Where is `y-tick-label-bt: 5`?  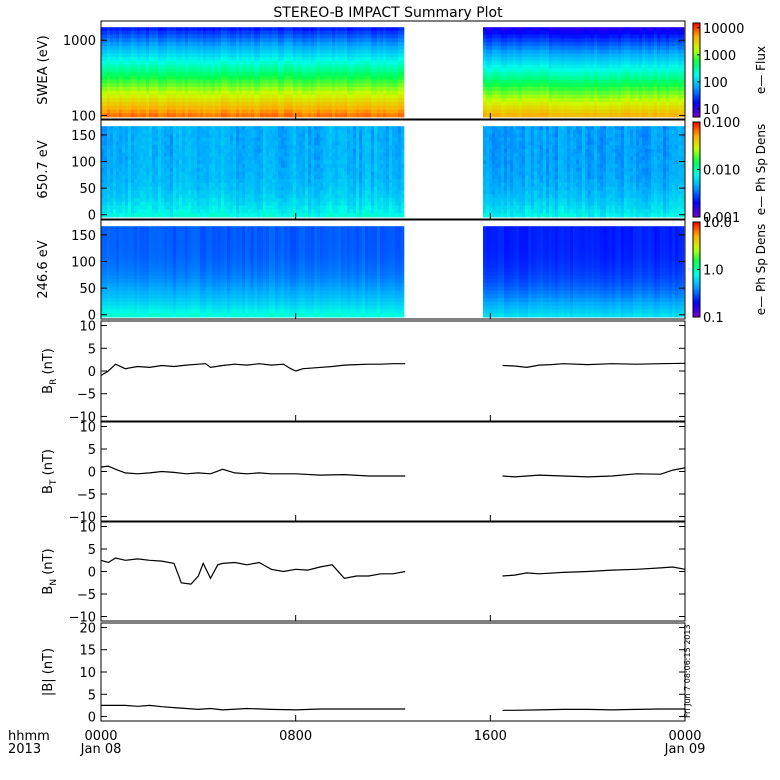
y-tick-label-bt: 5 is located at coordinates (92, 450).